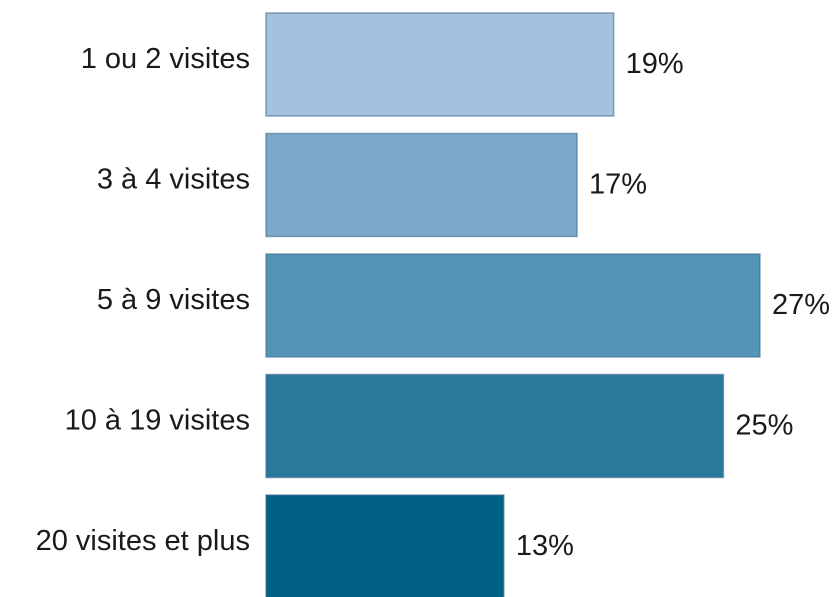 The height and width of the screenshot is (597, 840). Describe the element at coordinates (157, 421) in the screenshot. I see `category-label: 10 à 19 visites` at that location.